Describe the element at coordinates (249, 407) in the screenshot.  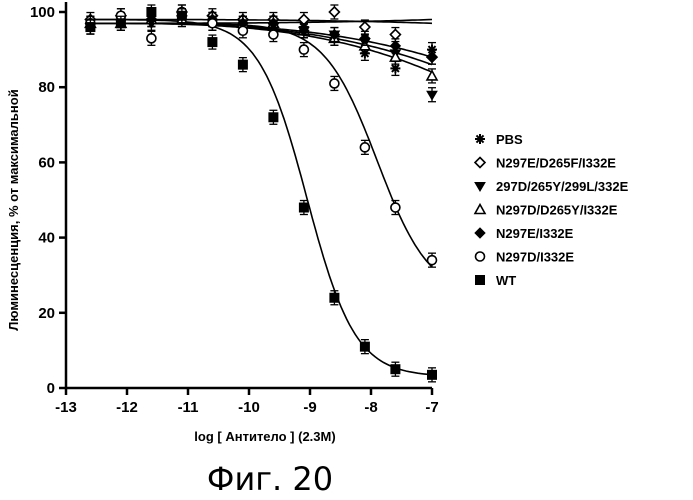
I see `x-tick-label: -10` at that location.